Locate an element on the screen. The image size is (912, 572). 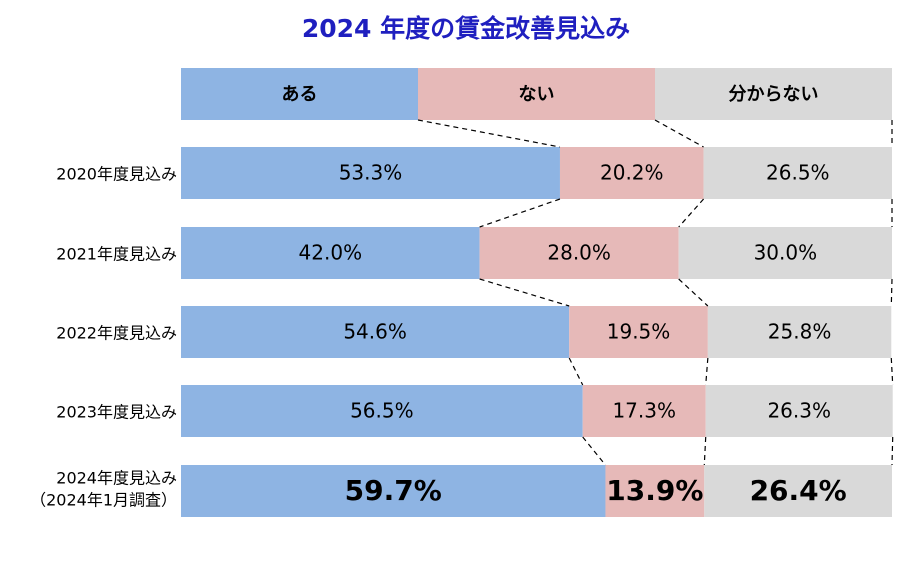
category-label: 2023年度見込み is located at coordinates (116, 412).